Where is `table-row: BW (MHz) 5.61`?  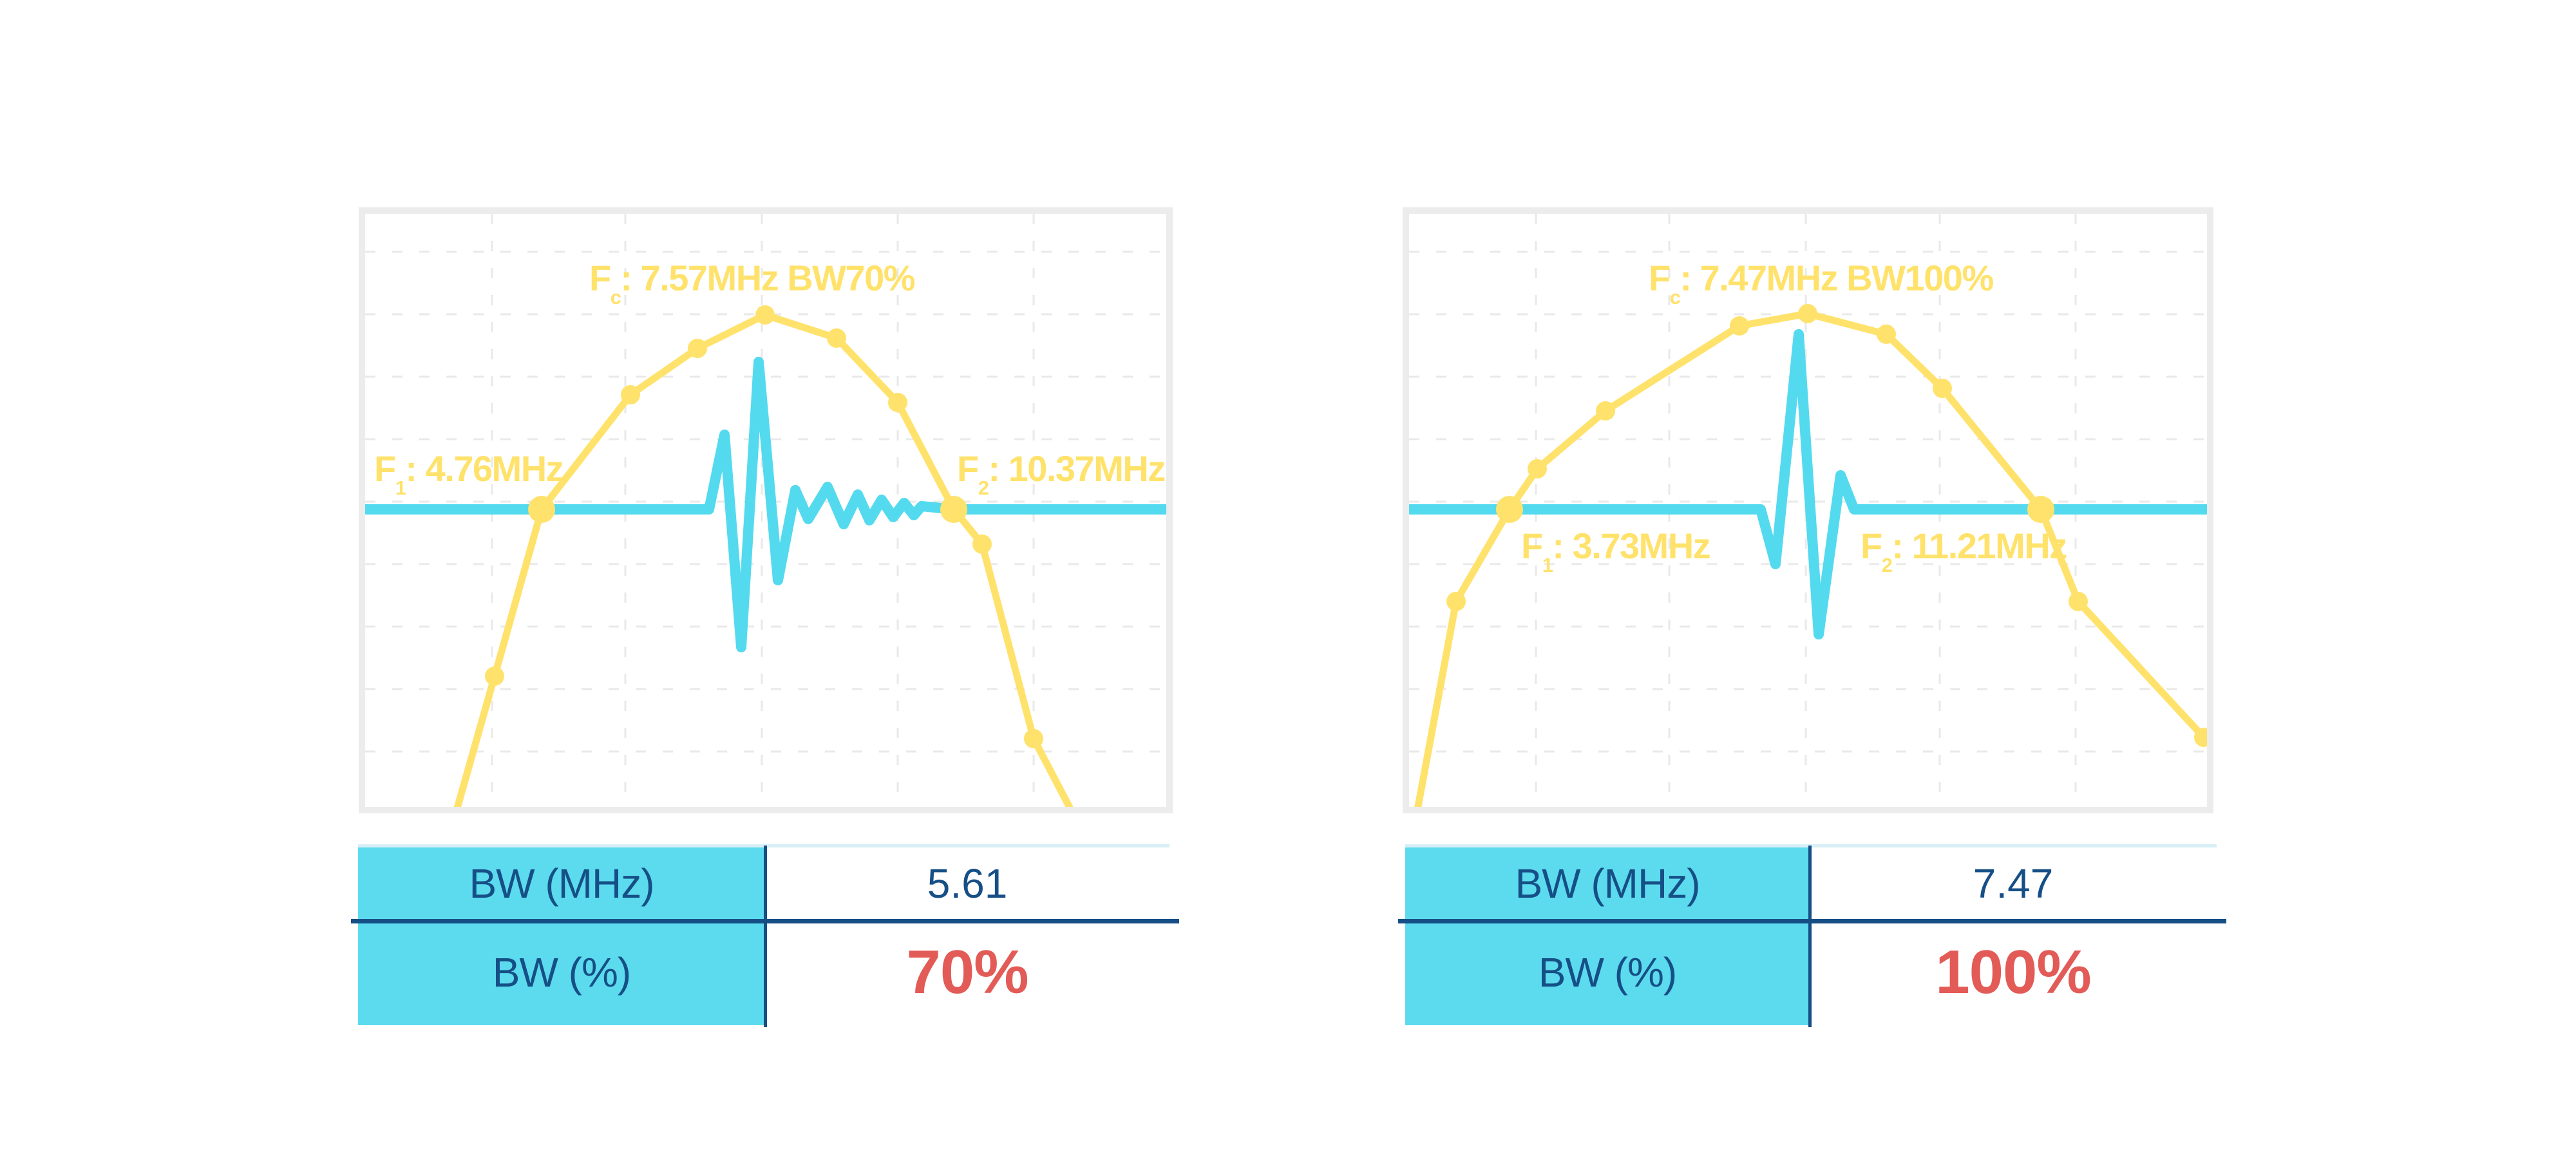 table-row: BW (MHz) 5.61 is located at coordinates (764, 883).